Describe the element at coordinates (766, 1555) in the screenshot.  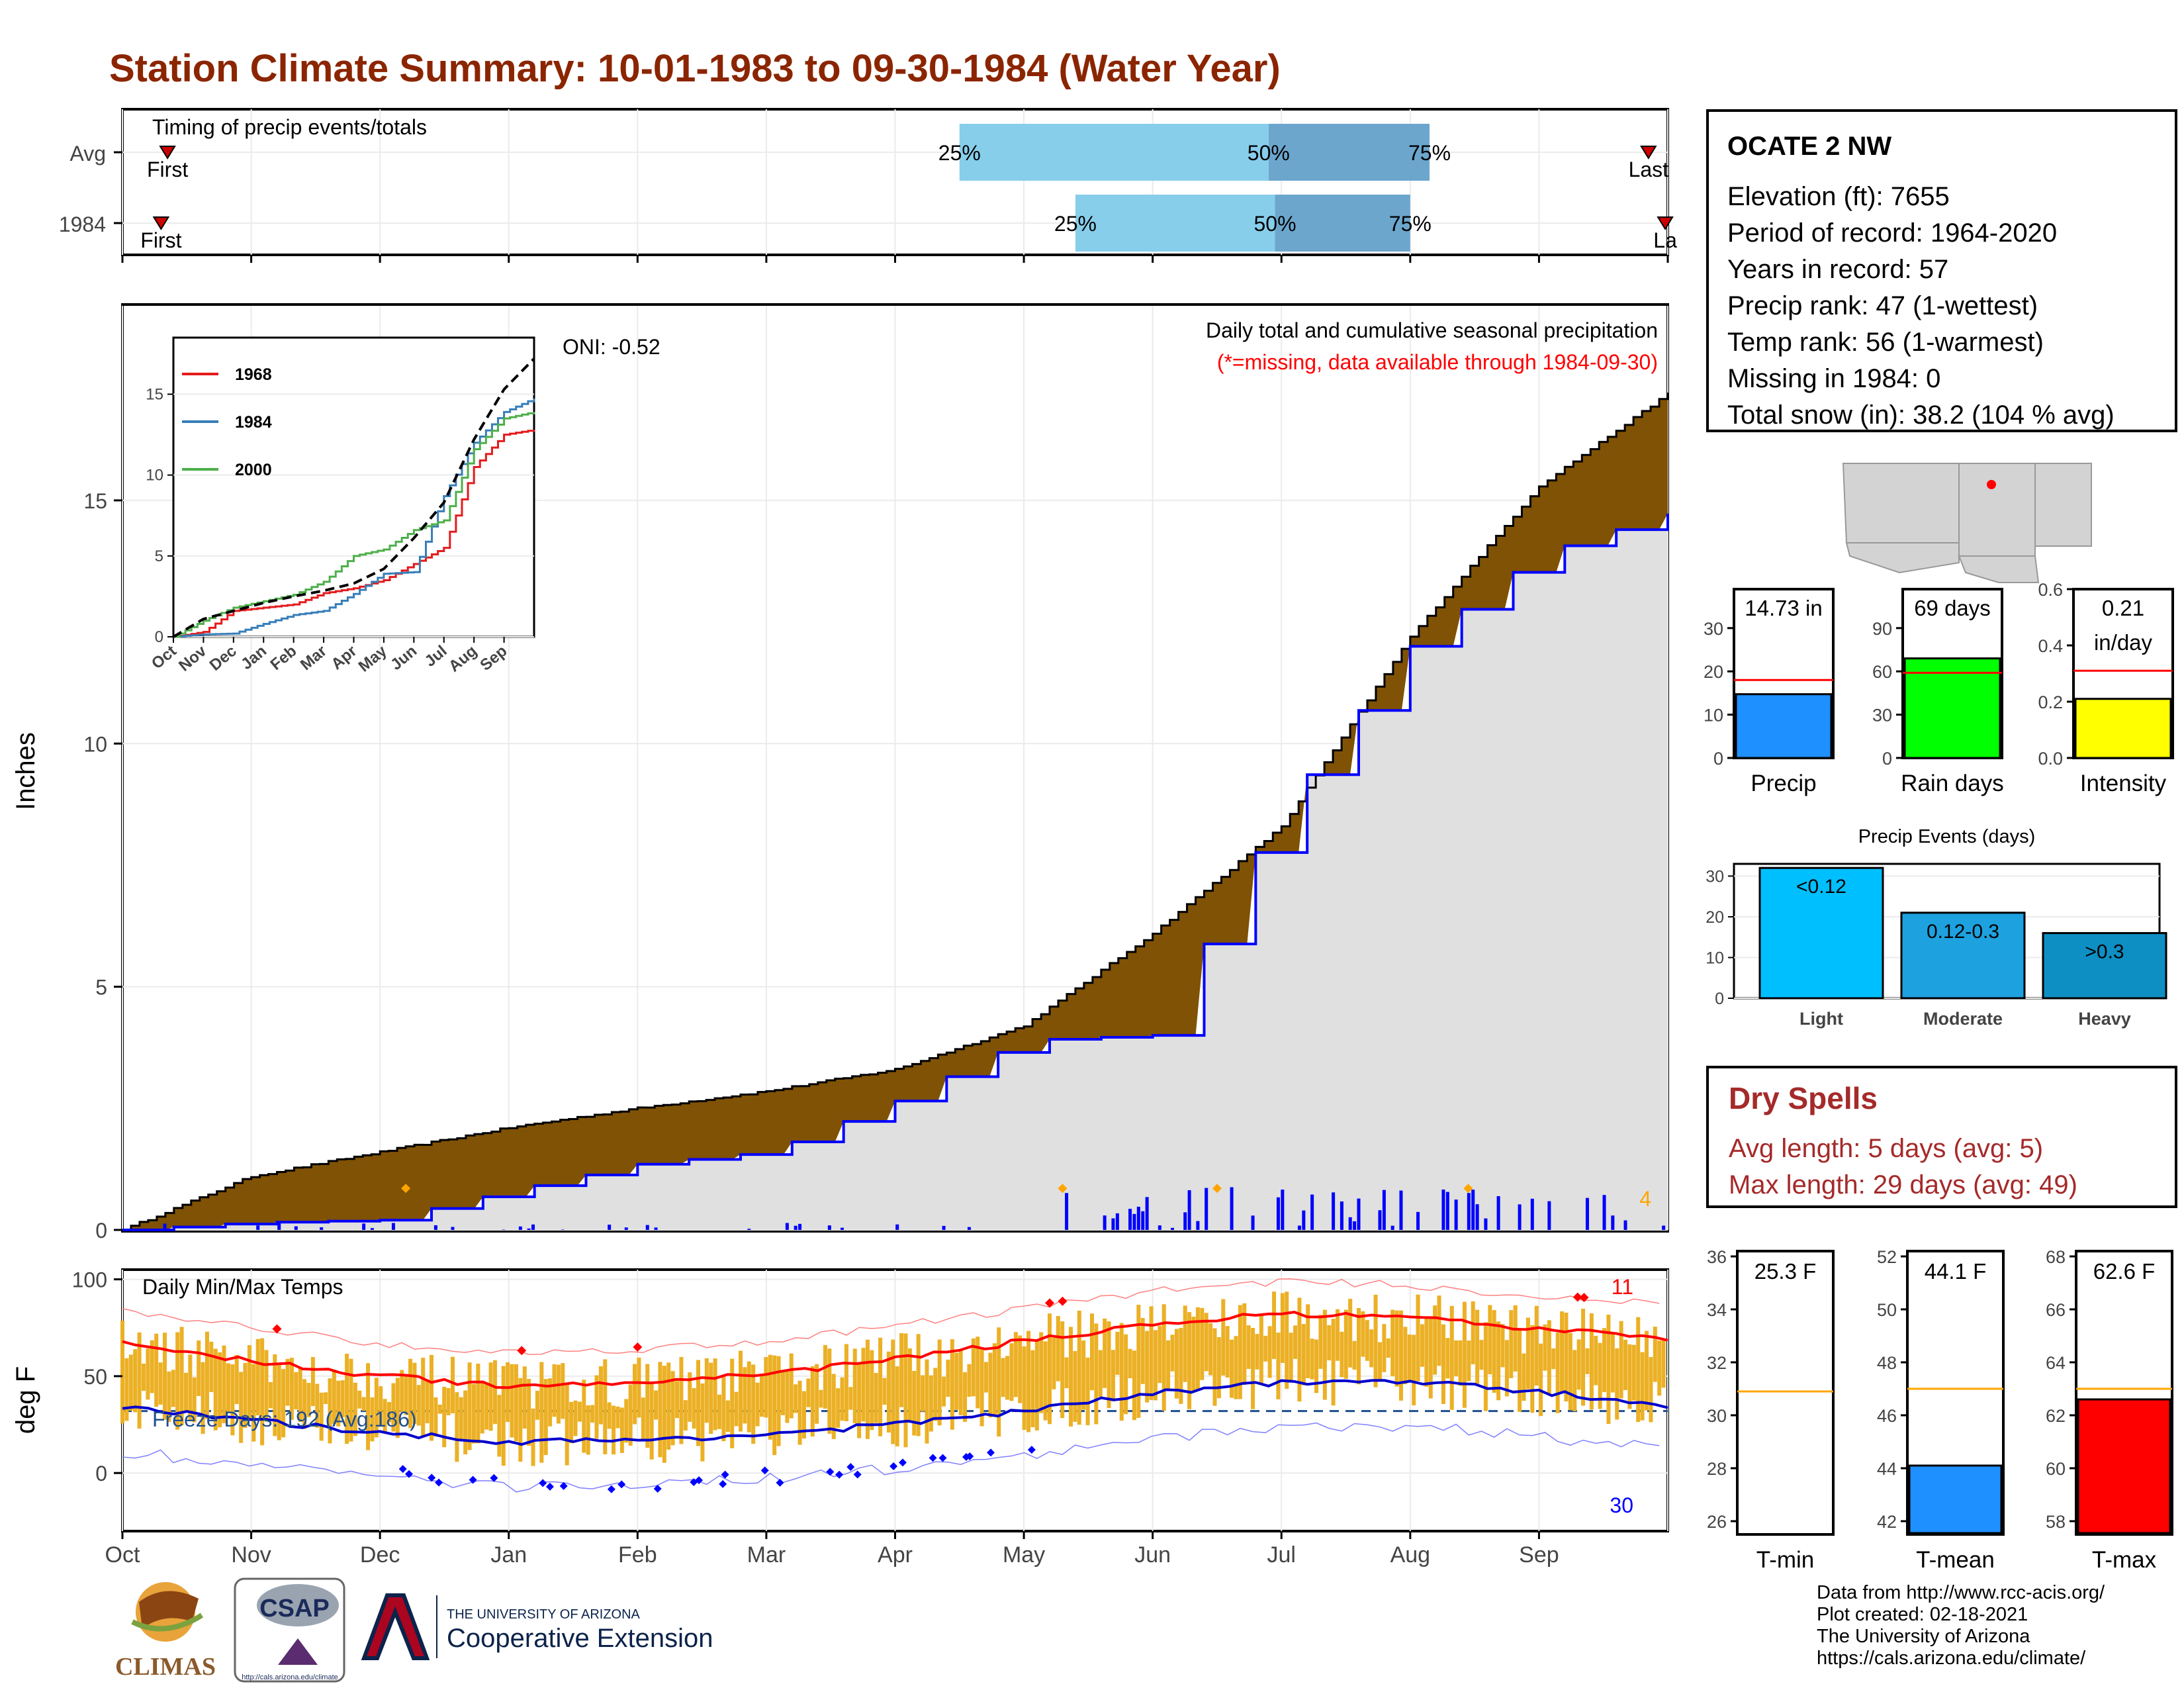
I see `month-label: Mar` at that location.